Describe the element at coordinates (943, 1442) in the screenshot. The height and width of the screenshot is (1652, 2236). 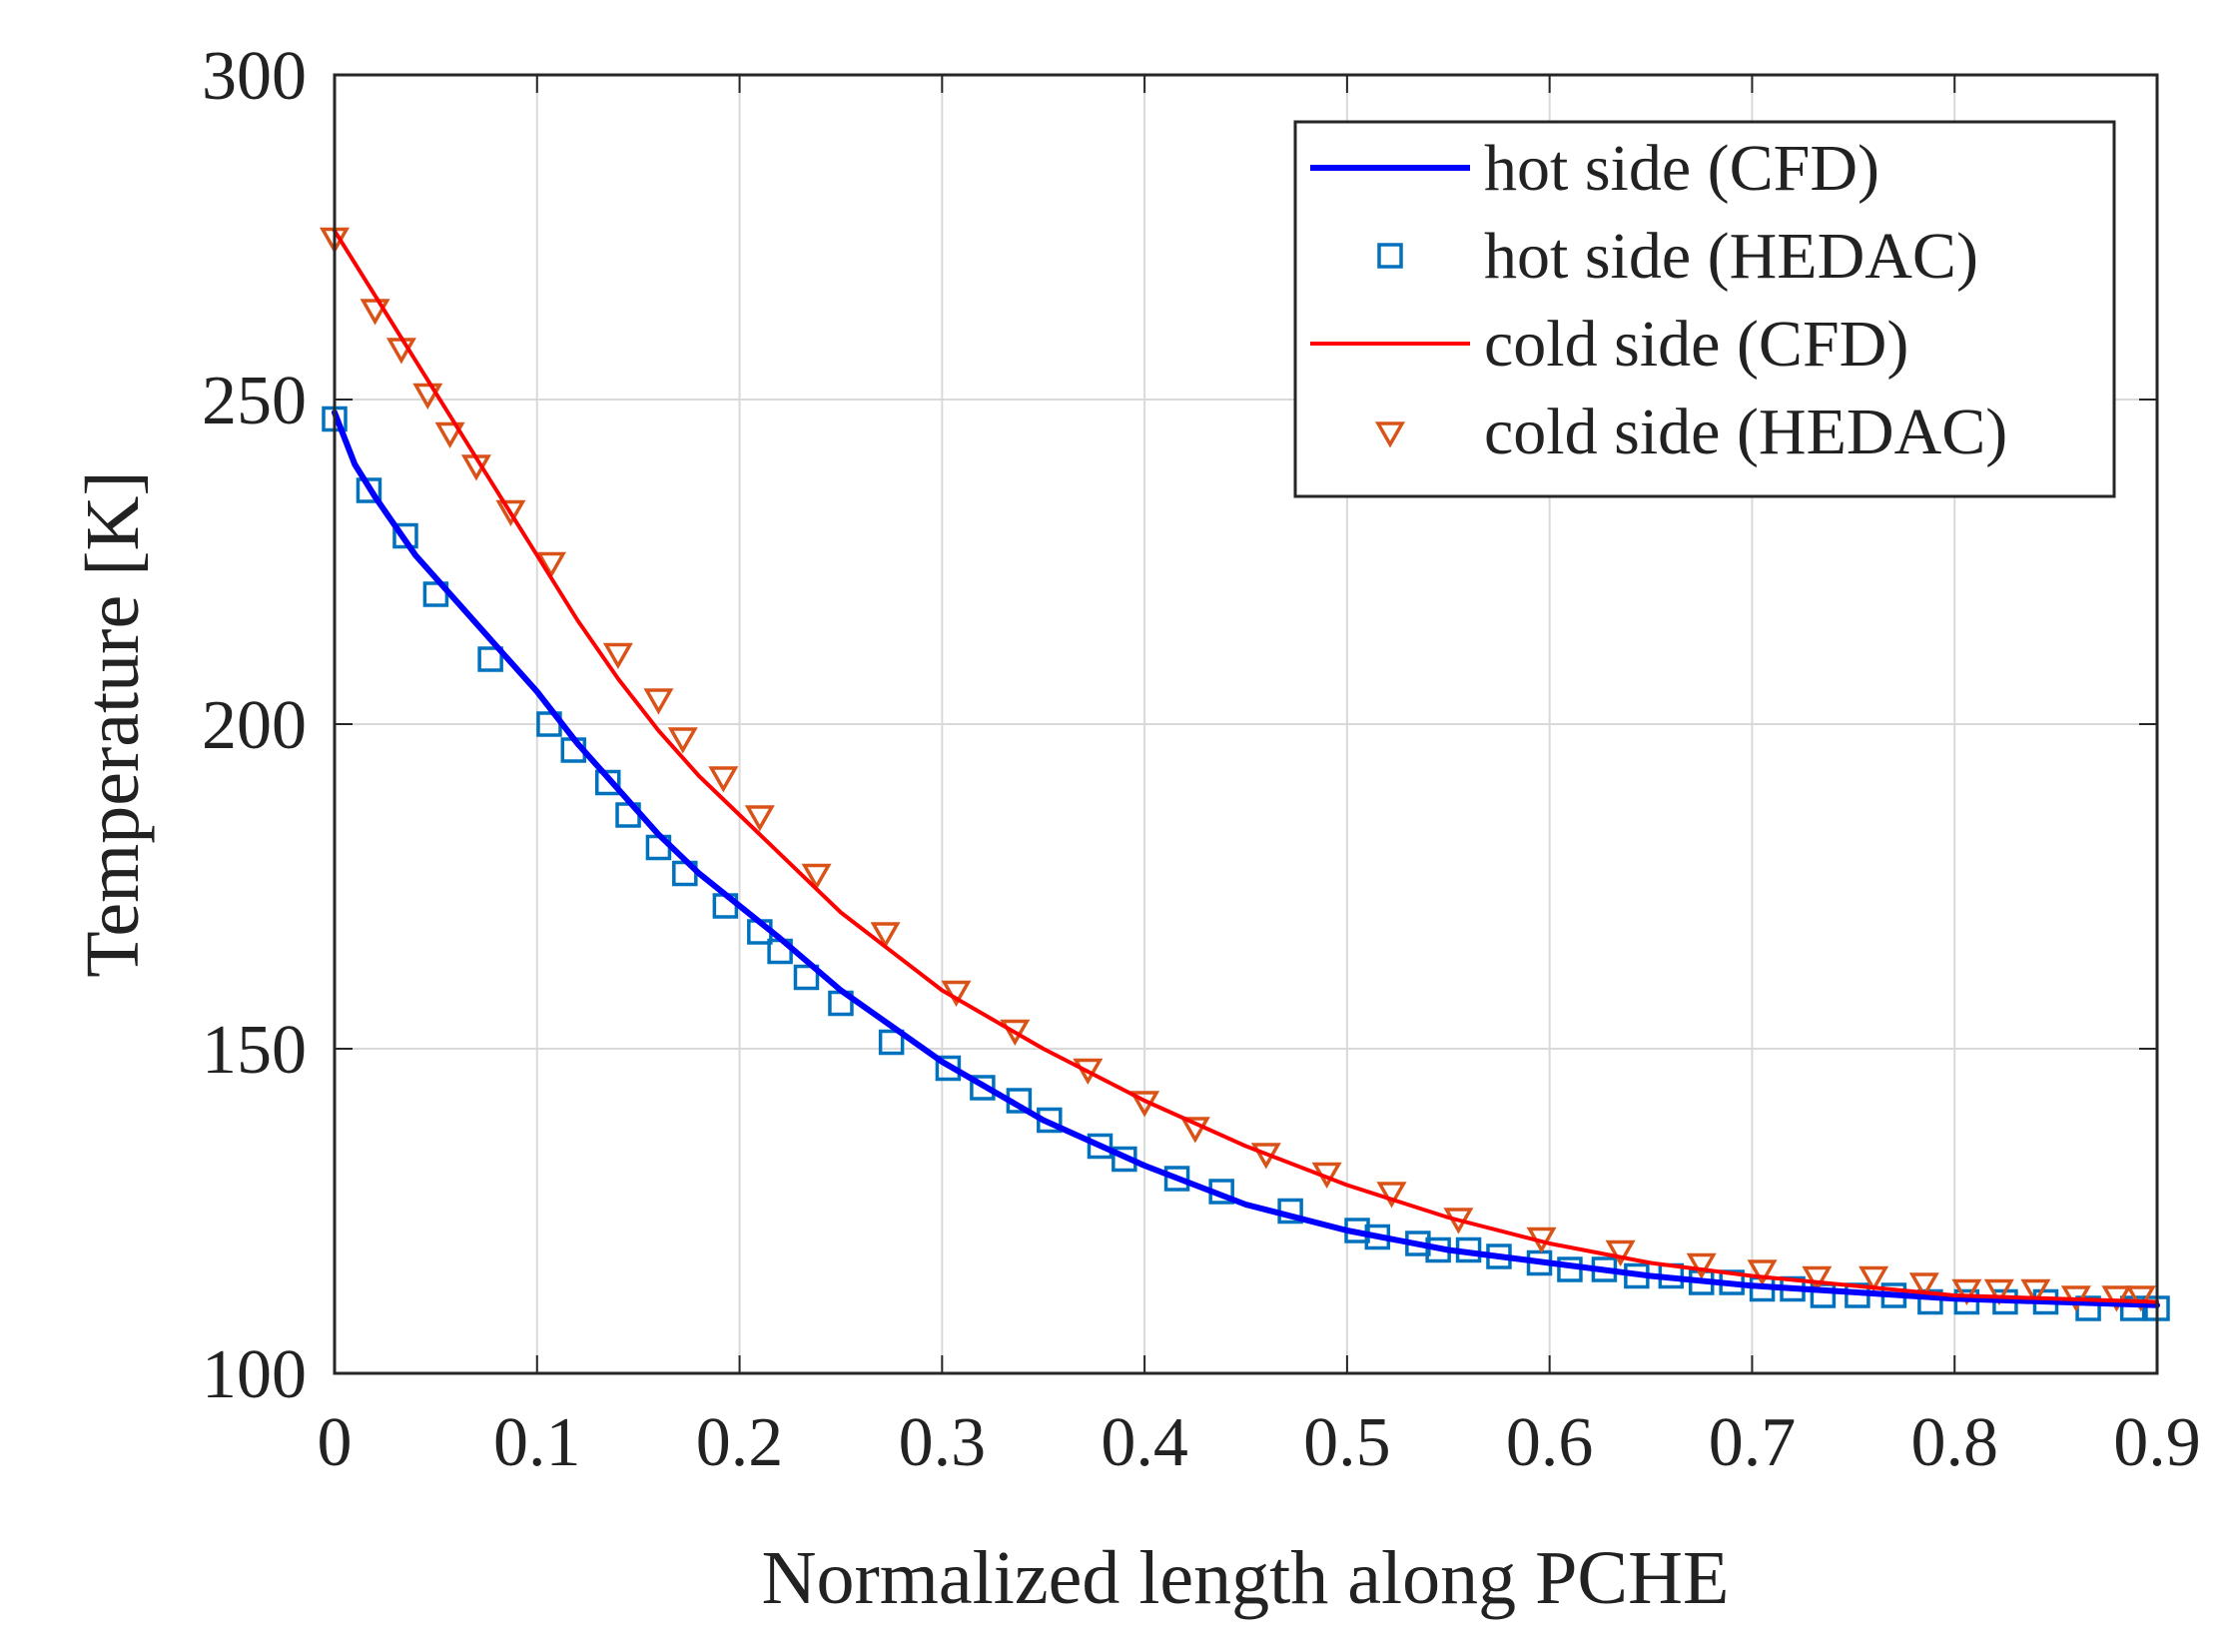
I see `x-tick-label: 0.3` at that location.